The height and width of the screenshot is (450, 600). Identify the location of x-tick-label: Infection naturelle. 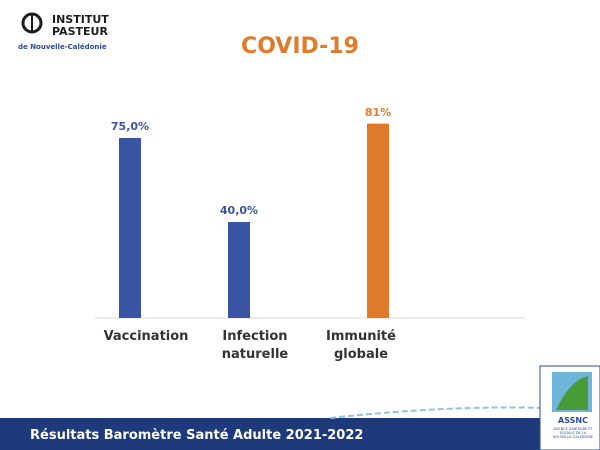
(255, 345).